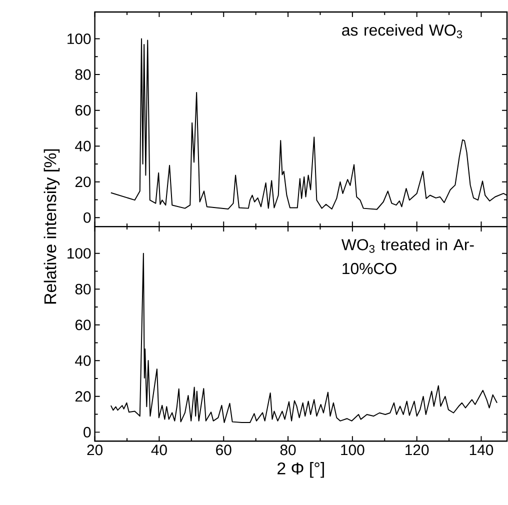 Image resolution: width=508 pixels, height=505 pixels. What do you see at coordinates (417, 450) in the screenshot?
I see `x-tick-label: 120` at bounding box center [417, 450].